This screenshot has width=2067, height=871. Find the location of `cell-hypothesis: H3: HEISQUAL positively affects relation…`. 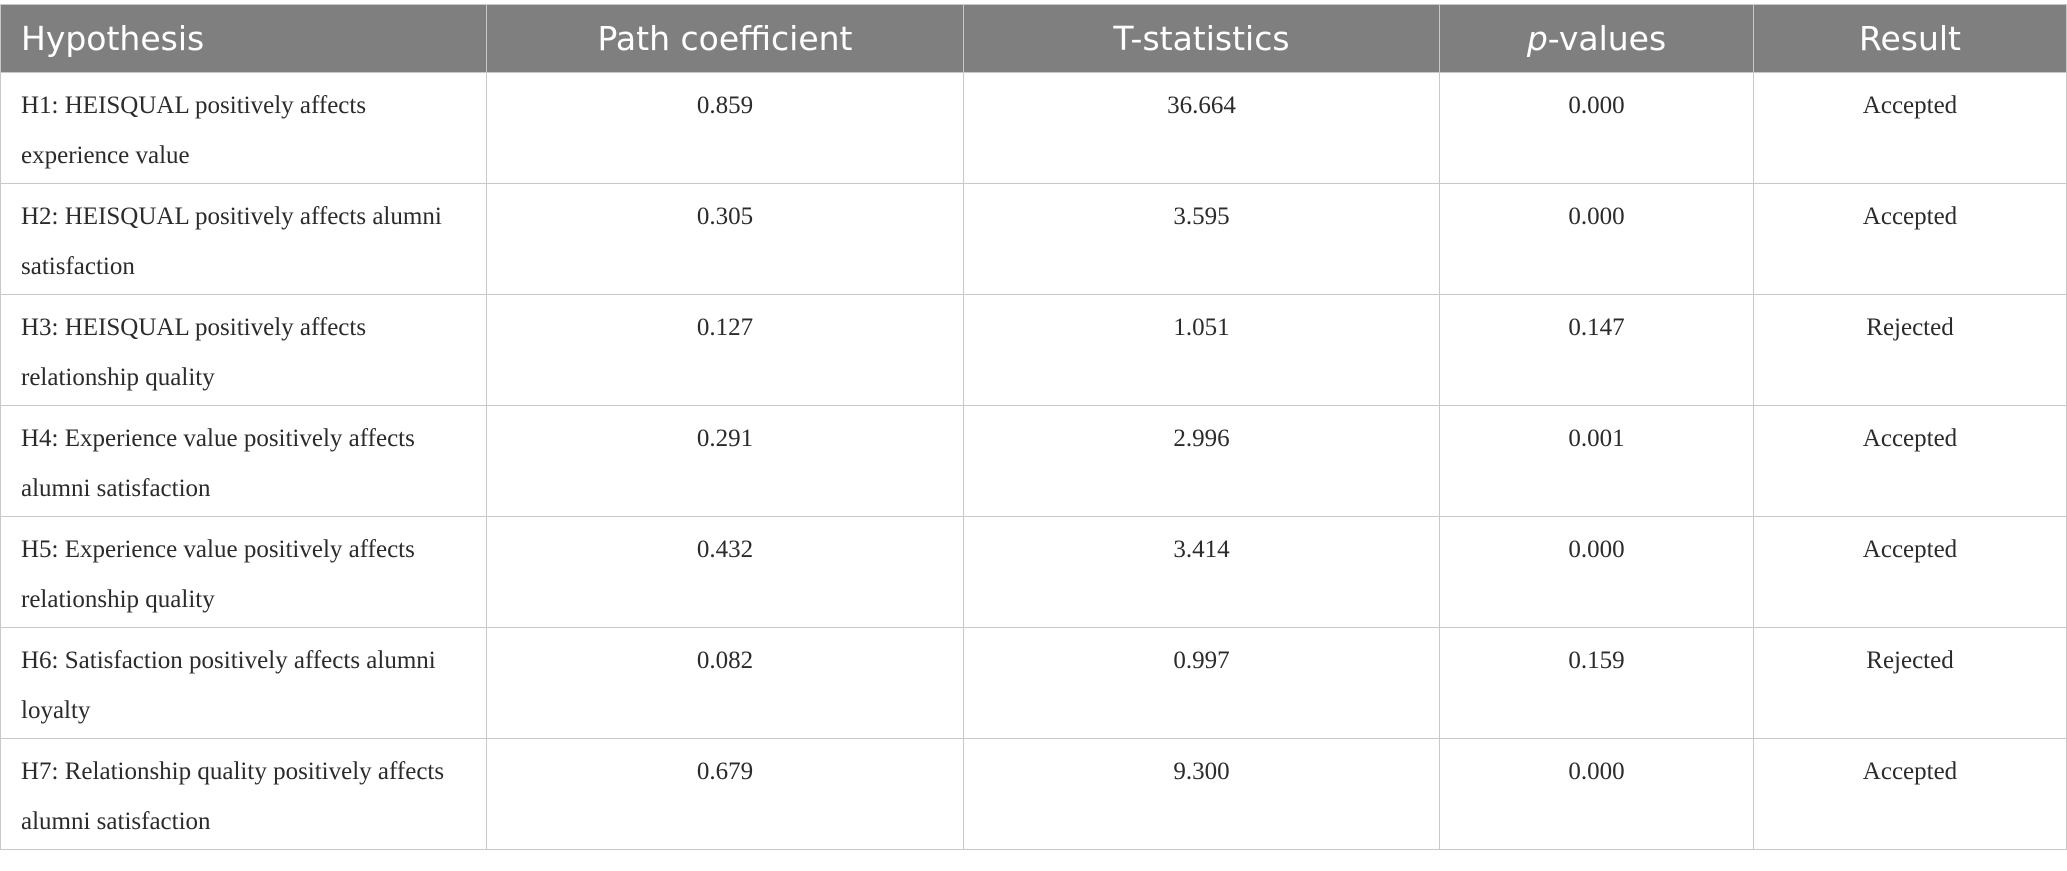

cell-hypothesis: H3: HEISQUAL positively affects relation… is located at coordinates (243, 350).